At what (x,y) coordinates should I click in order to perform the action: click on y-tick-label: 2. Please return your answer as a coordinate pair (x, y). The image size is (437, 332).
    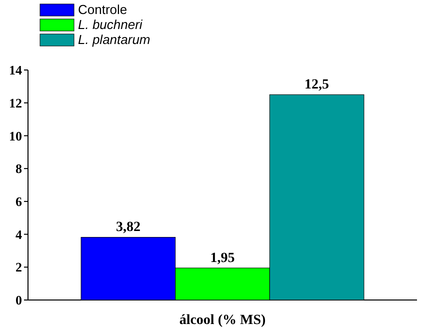
    Looking at the image, I should click on (19, 267).